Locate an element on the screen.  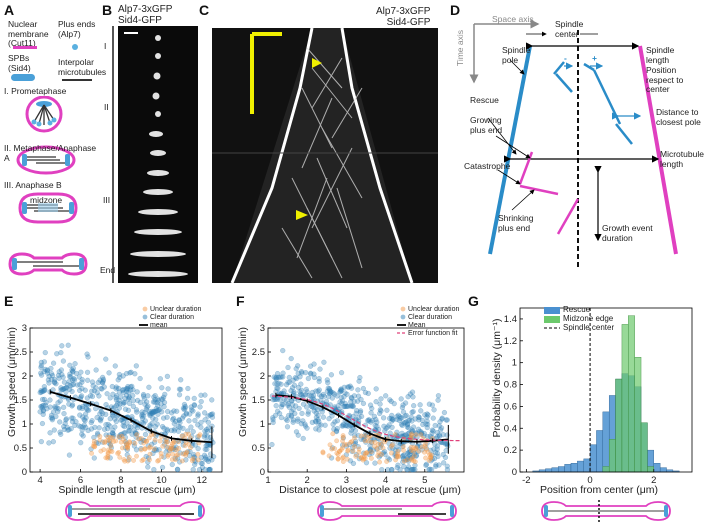
g-midzone-bar is located at coordinates (650, 469).